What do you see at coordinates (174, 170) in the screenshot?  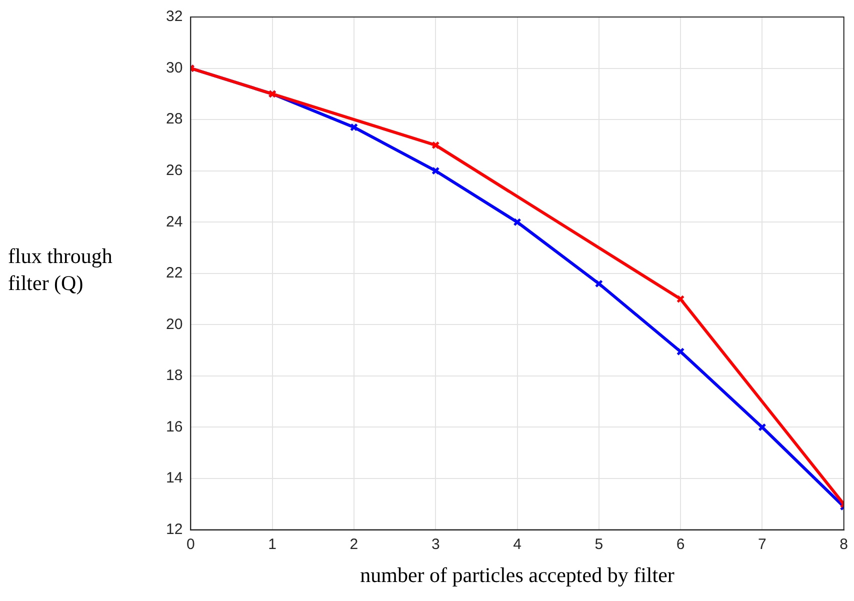 I see `y-tick-label: 26` at bounding box center [174, 170].